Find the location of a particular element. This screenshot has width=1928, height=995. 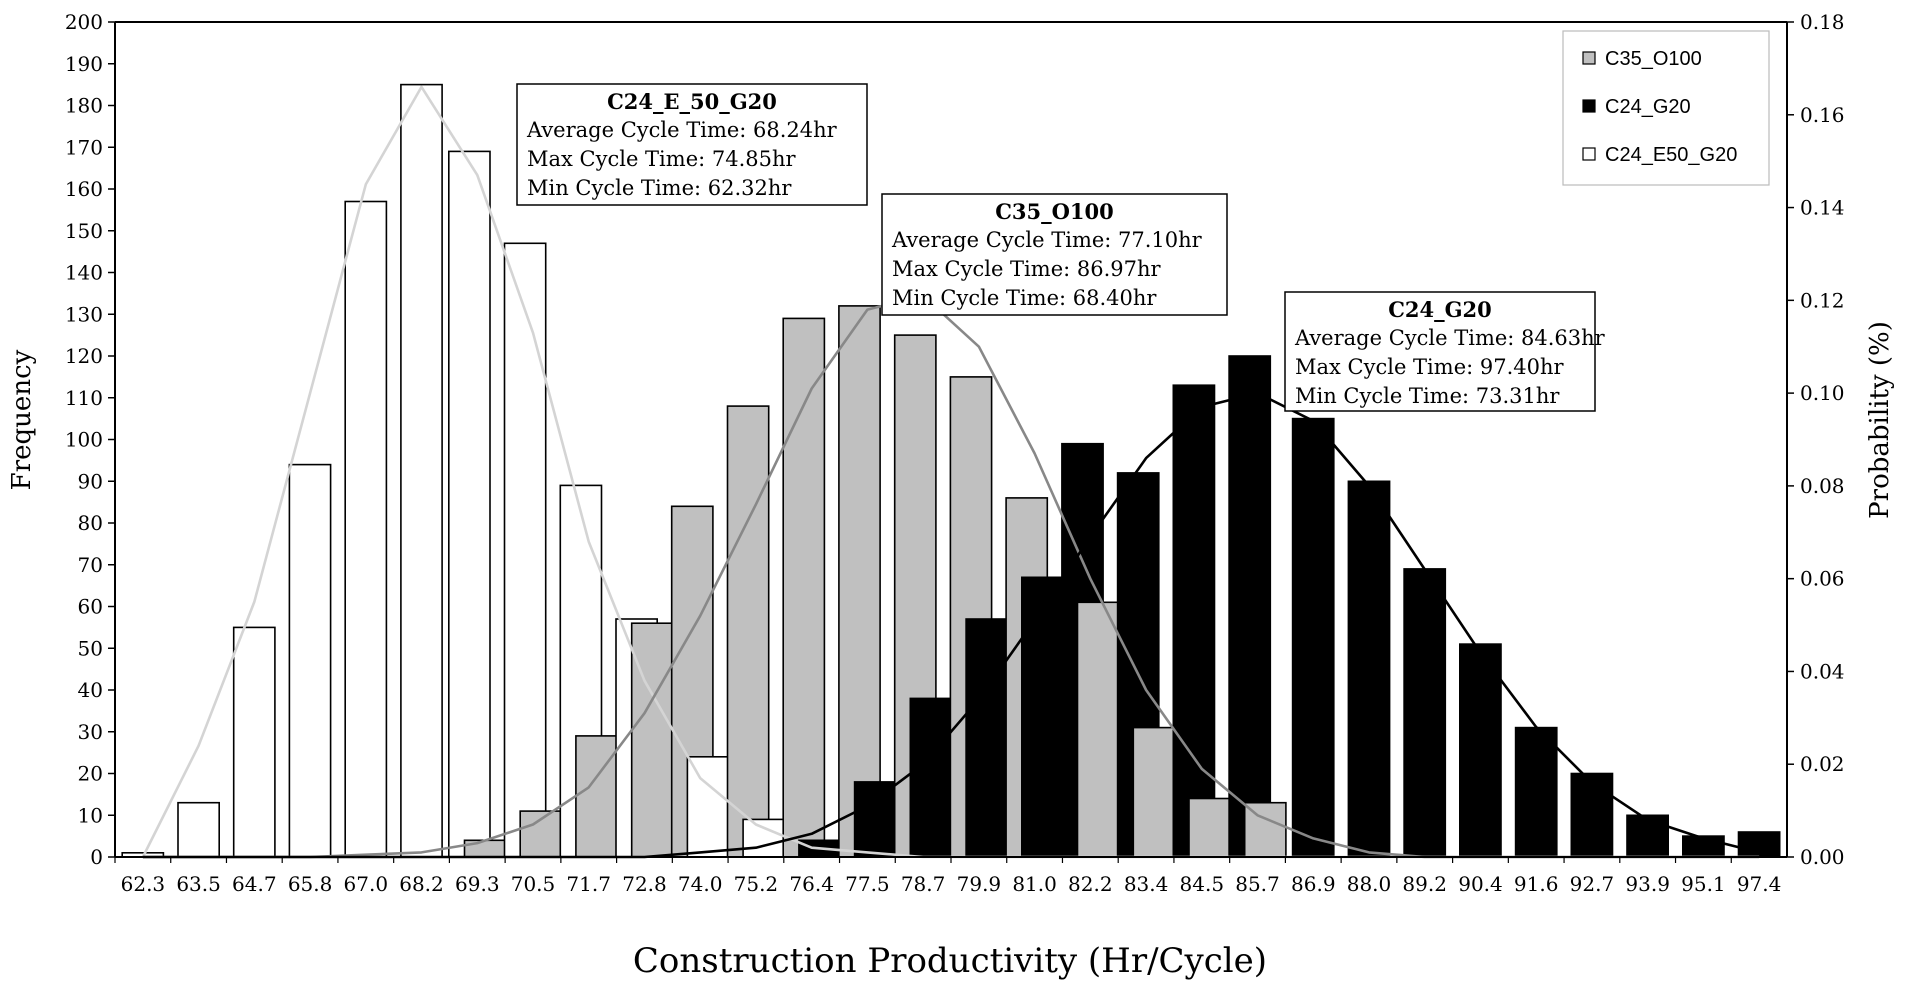

y-tick-label: 20 is located at coordinates (90, 774).